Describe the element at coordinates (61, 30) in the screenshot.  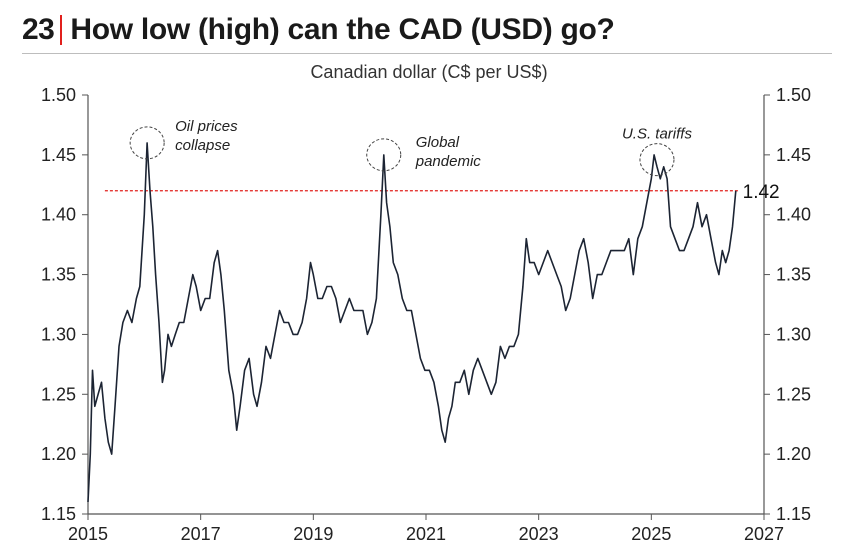
I see `title-separator` at that location.